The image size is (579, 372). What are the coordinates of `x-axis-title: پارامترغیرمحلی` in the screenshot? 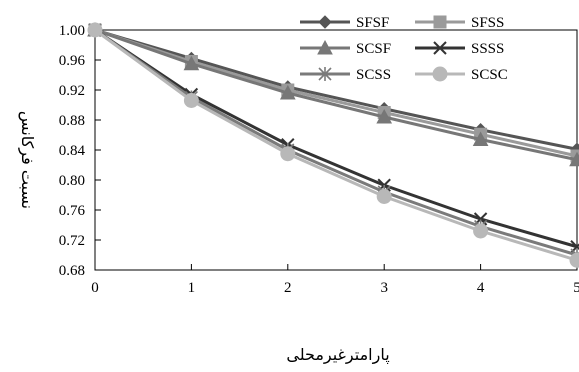 It's located at (337, 355).